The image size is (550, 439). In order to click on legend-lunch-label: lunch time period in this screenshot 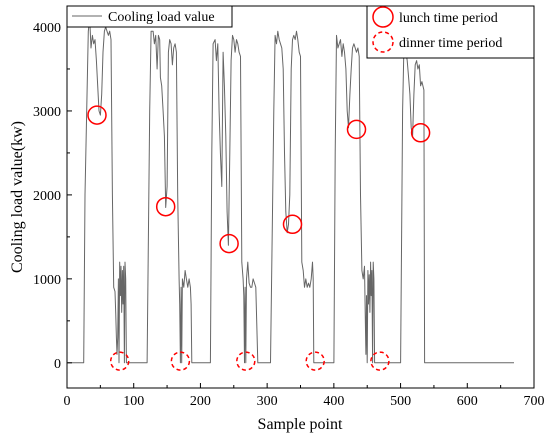, I will do `click(448, 18)`.